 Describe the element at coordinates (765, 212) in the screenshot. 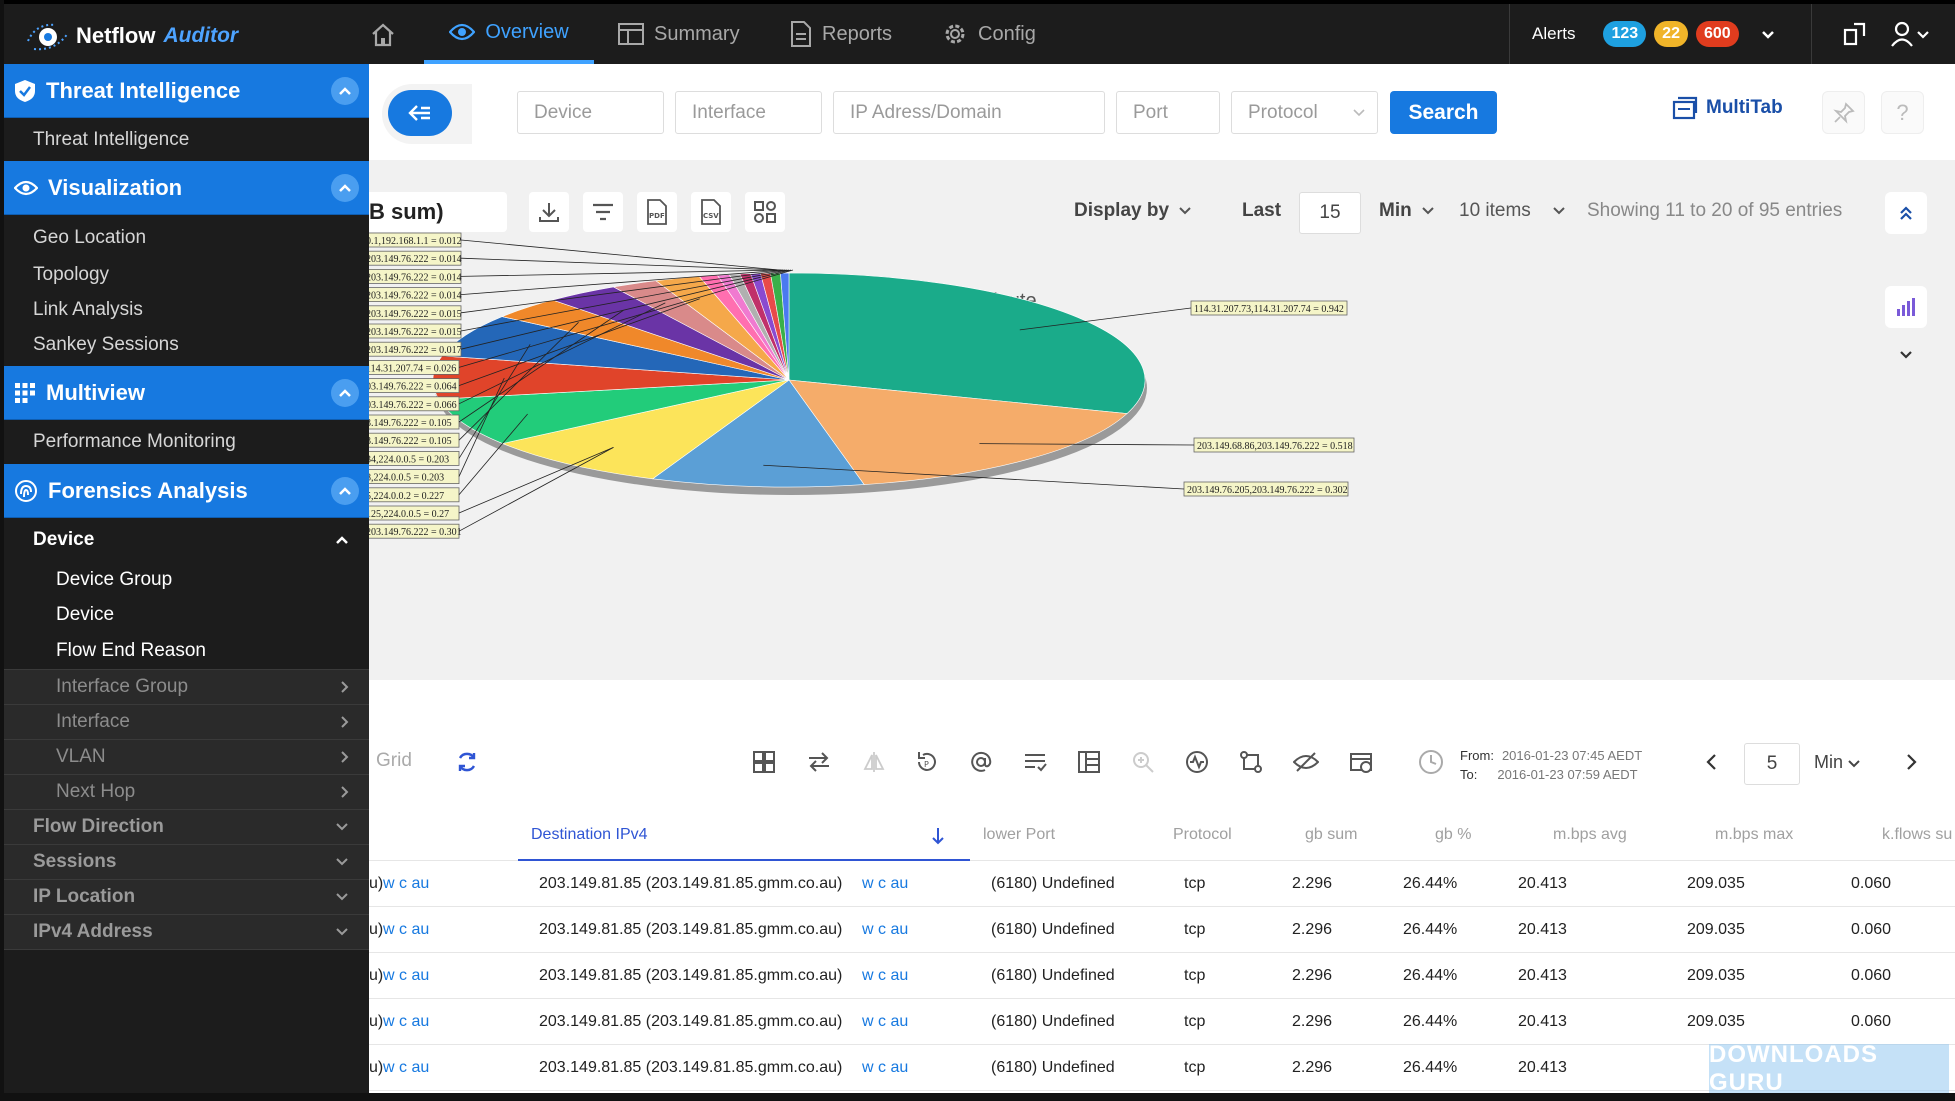

I see `chart-settings-icon` at that location.